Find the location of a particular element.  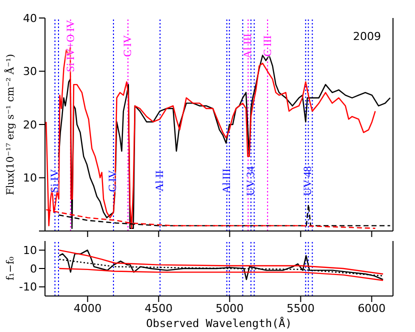

ref-line-label: Si IV+O IV is located at coordinates (70, 46).